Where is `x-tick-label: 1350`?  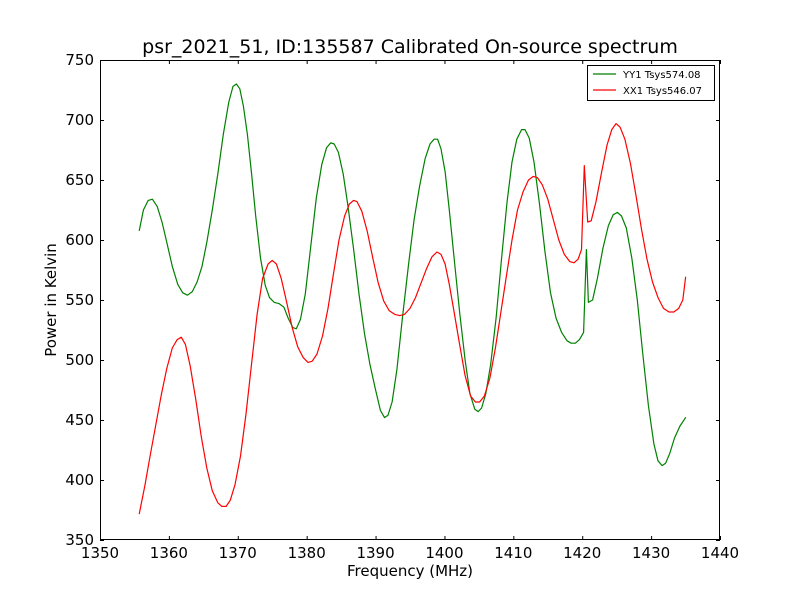
x-tick-label: 1350 is located at coordinates (100, 553).